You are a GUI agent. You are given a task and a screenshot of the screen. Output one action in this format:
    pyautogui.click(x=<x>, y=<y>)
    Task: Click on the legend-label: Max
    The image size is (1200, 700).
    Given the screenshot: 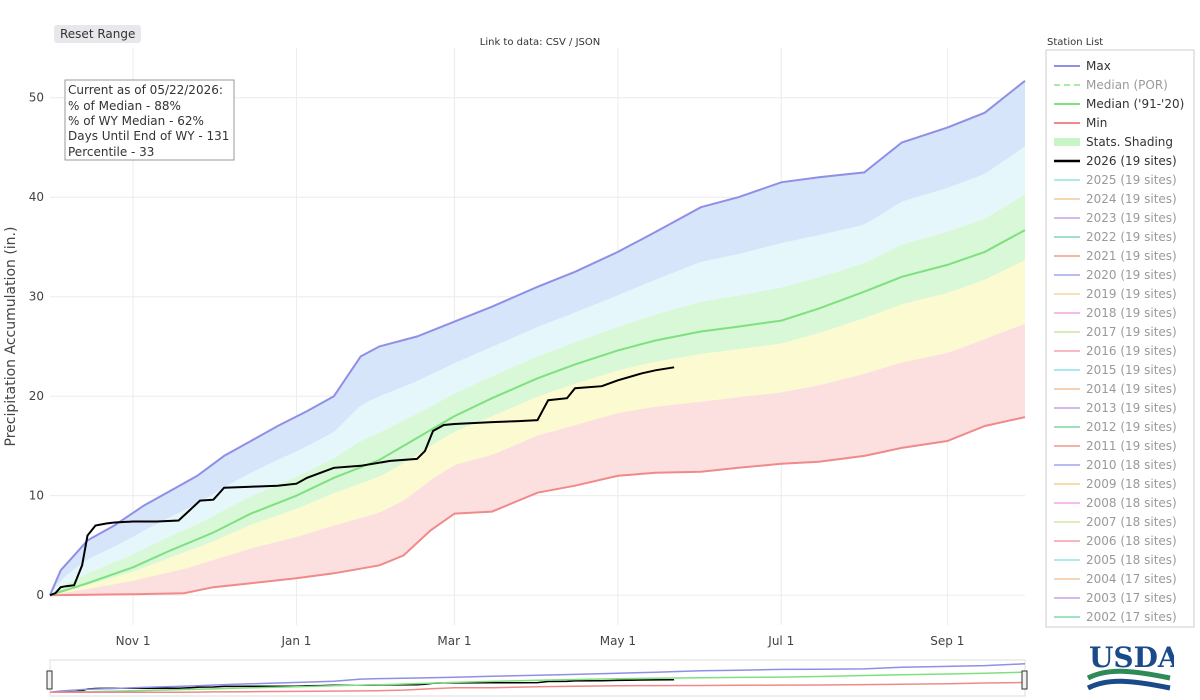 What is the action you would take?
    pyautogui.click(x=1098, y=66)
    